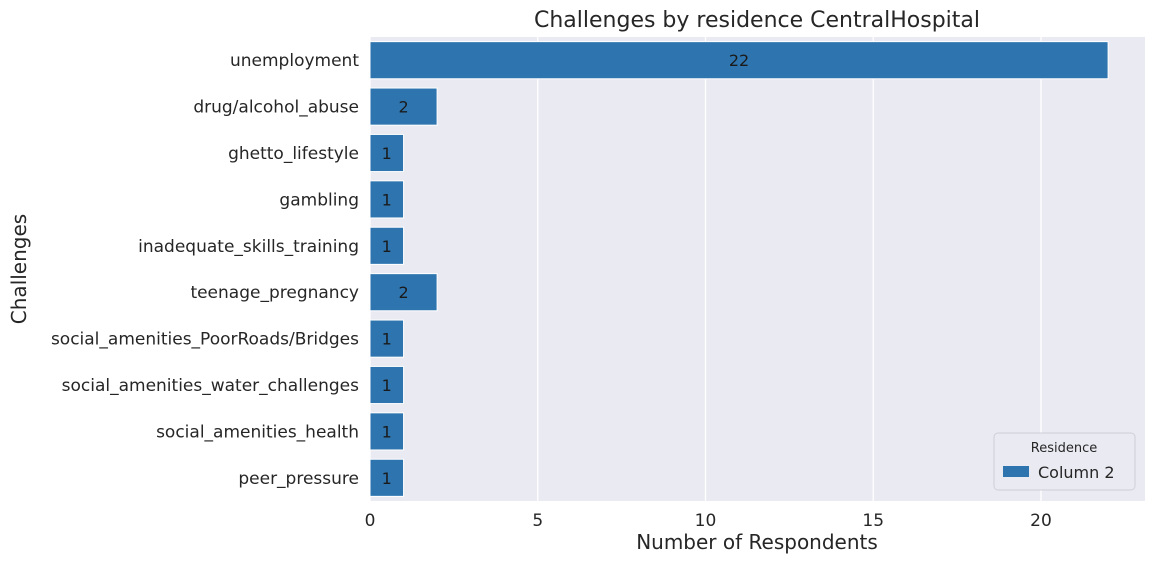 This screenshot has width=1154, height=565. What do you see at coordinates (319, 200) in the screenshot?
I see `y-tick-label-3: gambling` at bounding box center [319, 200].